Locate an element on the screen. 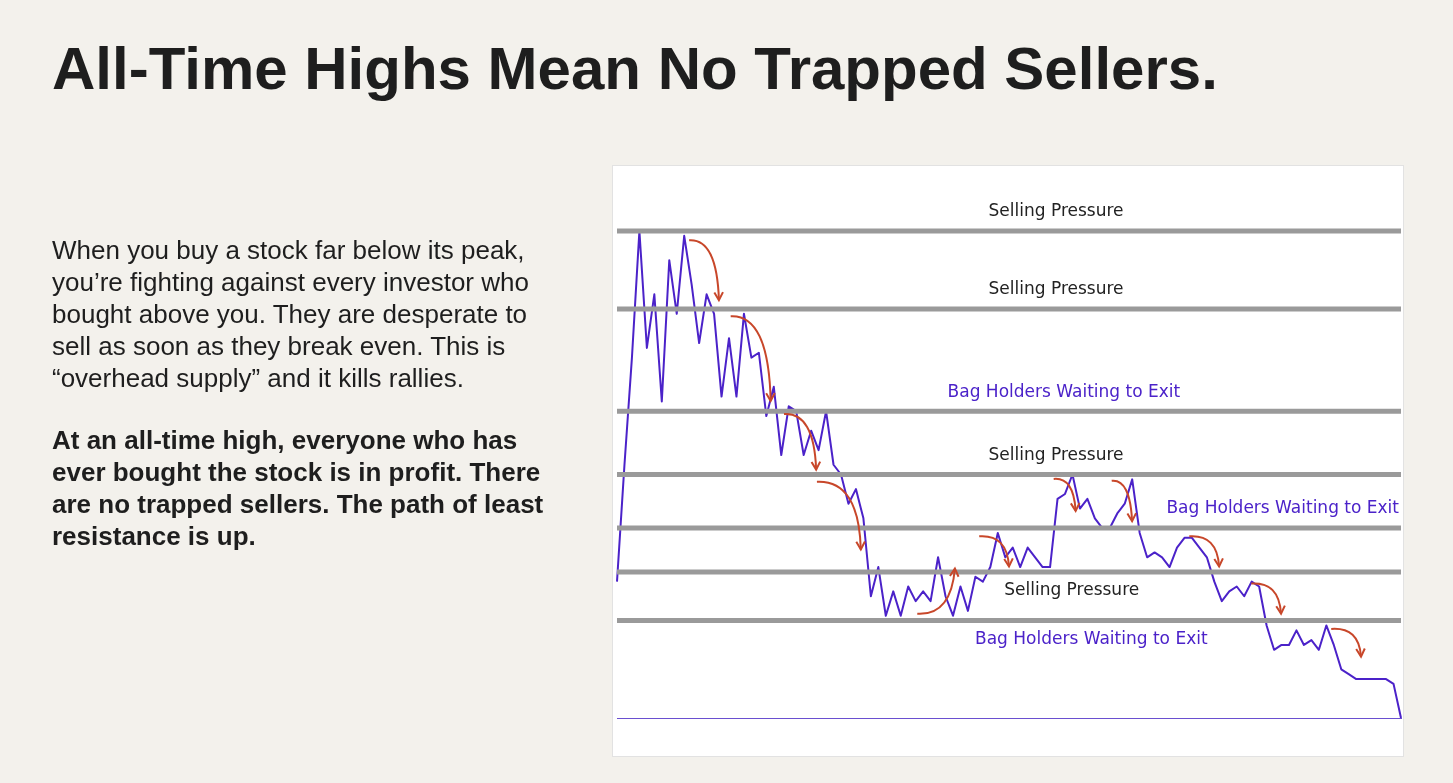 The height and width of the screenshot is (783, 1453). text: At an all-time high, everyone who has ever bought the stock is in profit. There are no trapped sellers. The path of least resistance is up. is located at coordinates (298, 488).